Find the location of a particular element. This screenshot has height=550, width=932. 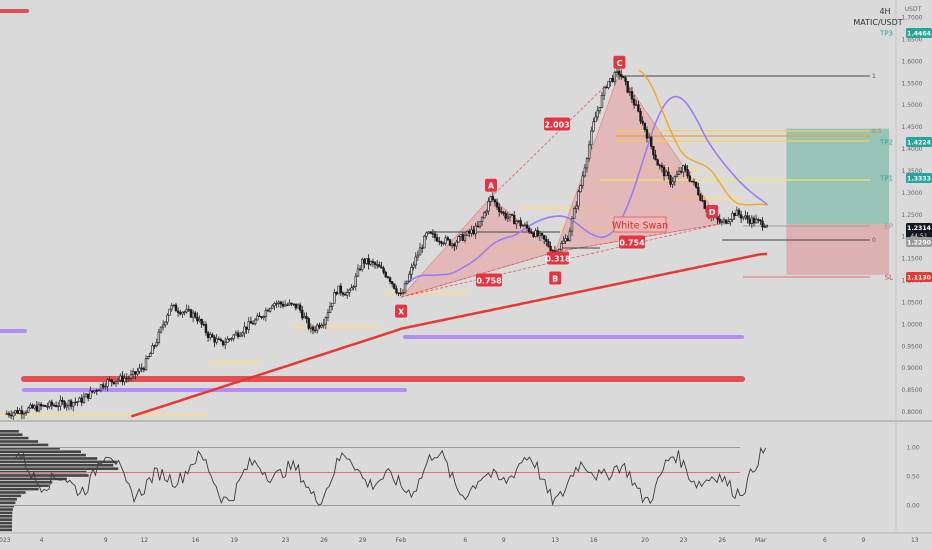

pattern-line-bd is located at coordinates (639, 238).